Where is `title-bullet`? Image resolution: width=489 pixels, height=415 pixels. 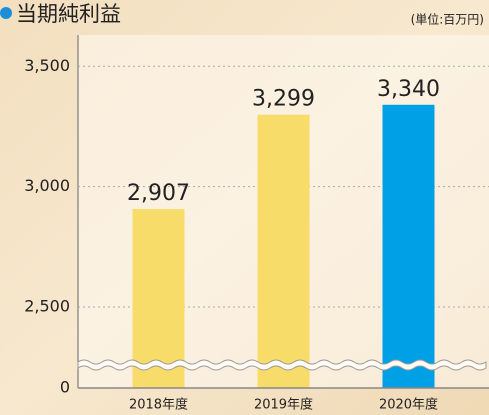
title-bullet is located at coordinates (6, 13).